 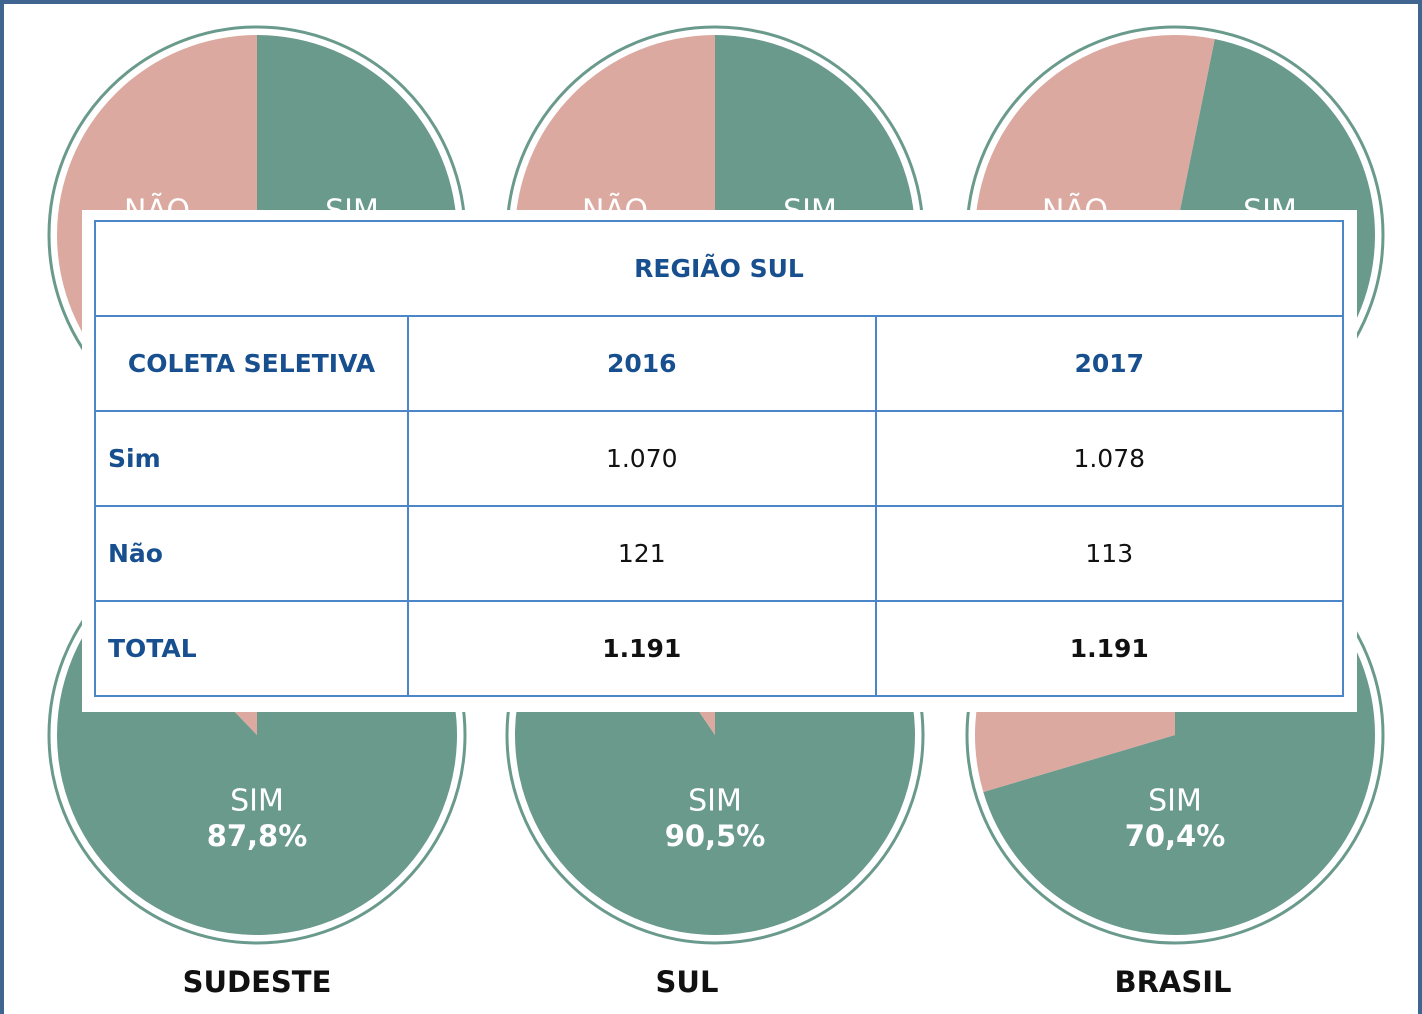 What do you see at coordinates (257, 836) in the screenshot?
I see `slice-value: 87,8%` at bounding box center [257, 836].